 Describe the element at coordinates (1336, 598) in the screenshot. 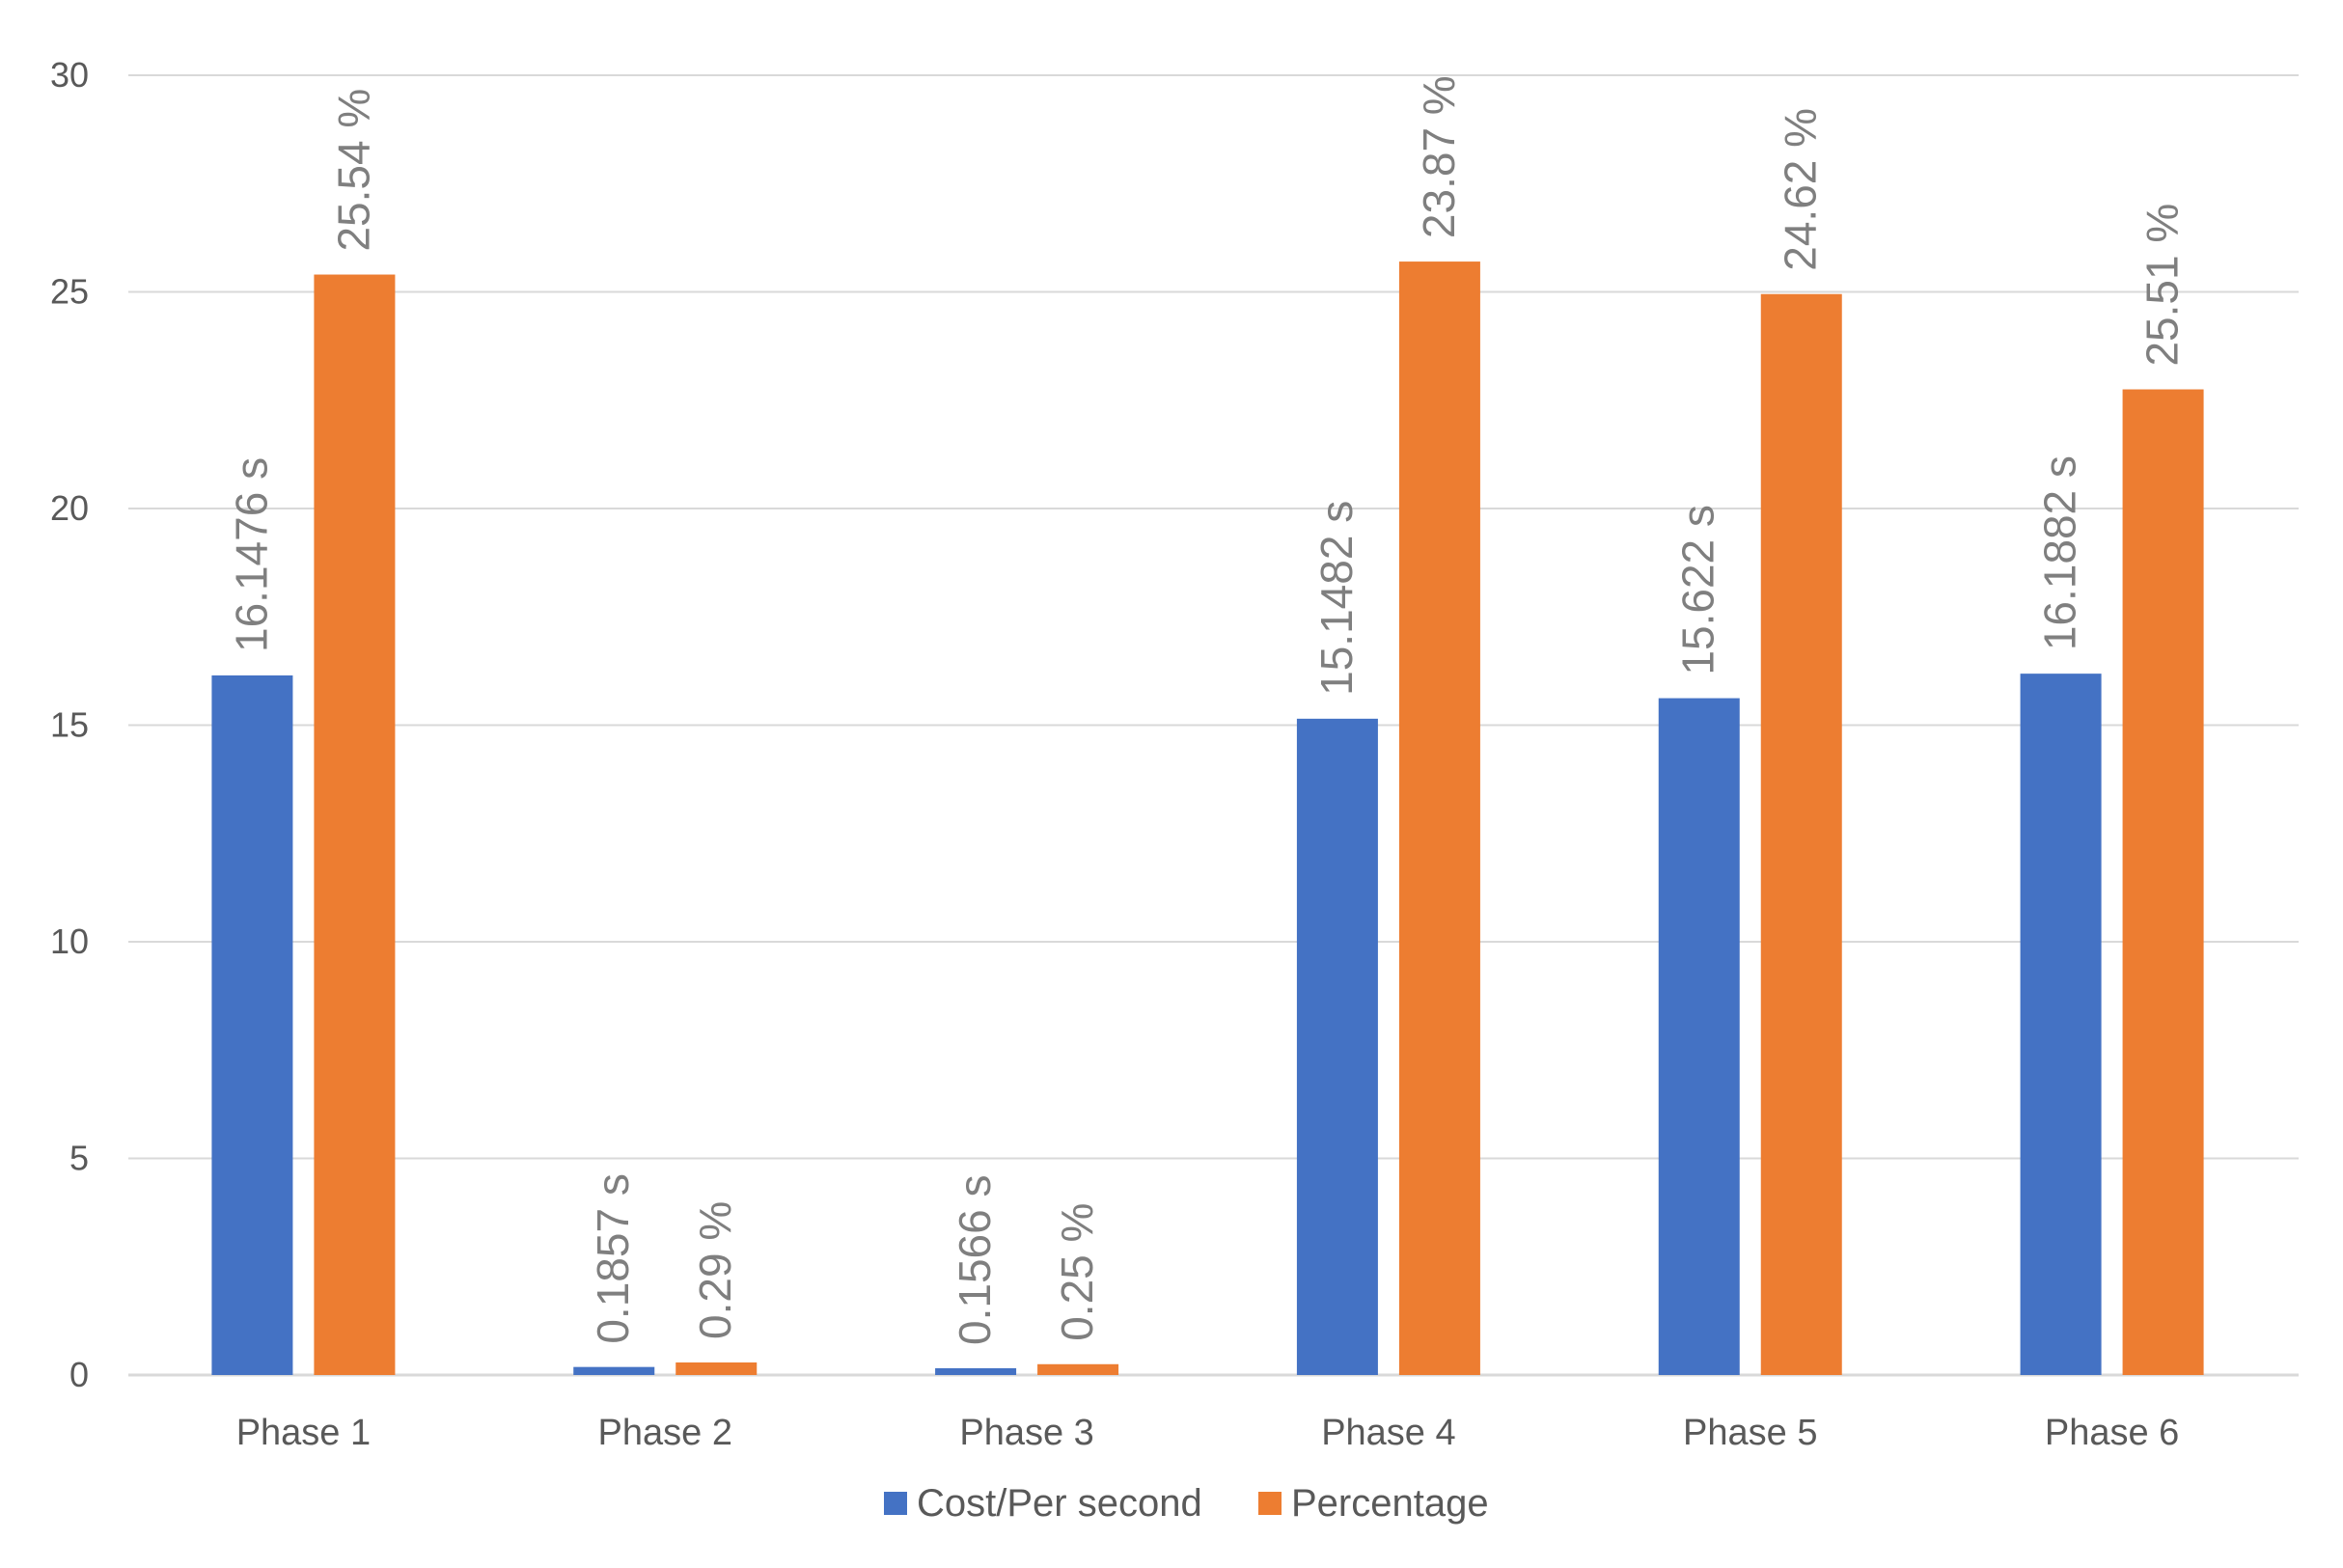

I see `data-label: 15.1482 s` at that location.